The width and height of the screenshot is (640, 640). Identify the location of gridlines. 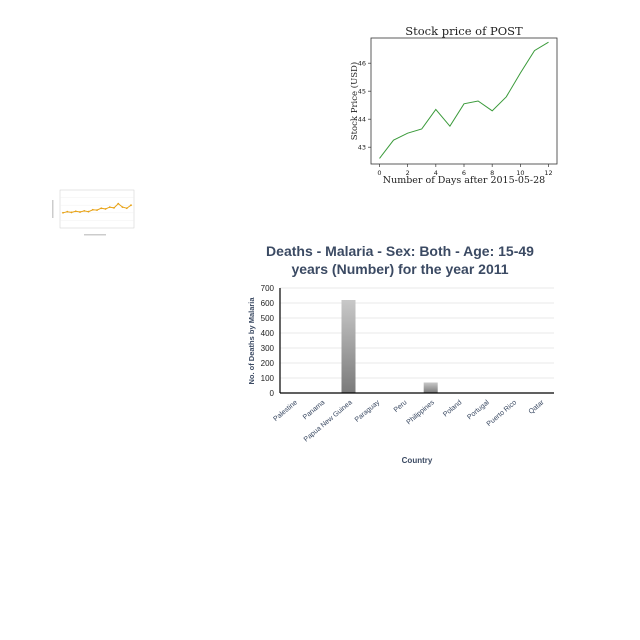
(417, 333).